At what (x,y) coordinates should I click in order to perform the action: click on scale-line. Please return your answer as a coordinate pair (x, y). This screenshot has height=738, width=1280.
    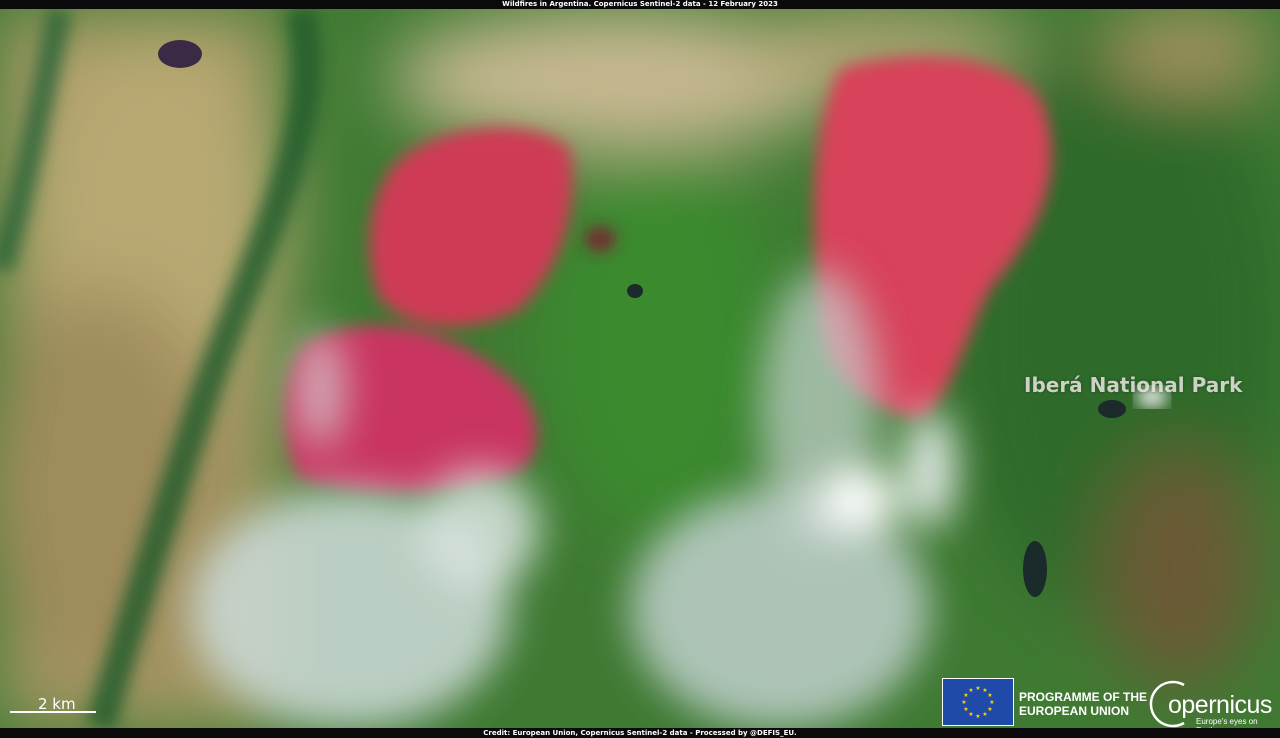
    Looking at the image, I should click on (53, 712).